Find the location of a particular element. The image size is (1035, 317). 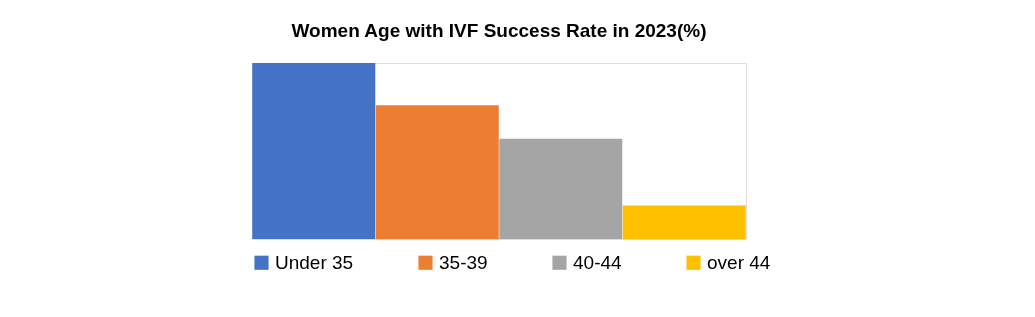

legend-label: over 44 is located at coordinates (739, 262).